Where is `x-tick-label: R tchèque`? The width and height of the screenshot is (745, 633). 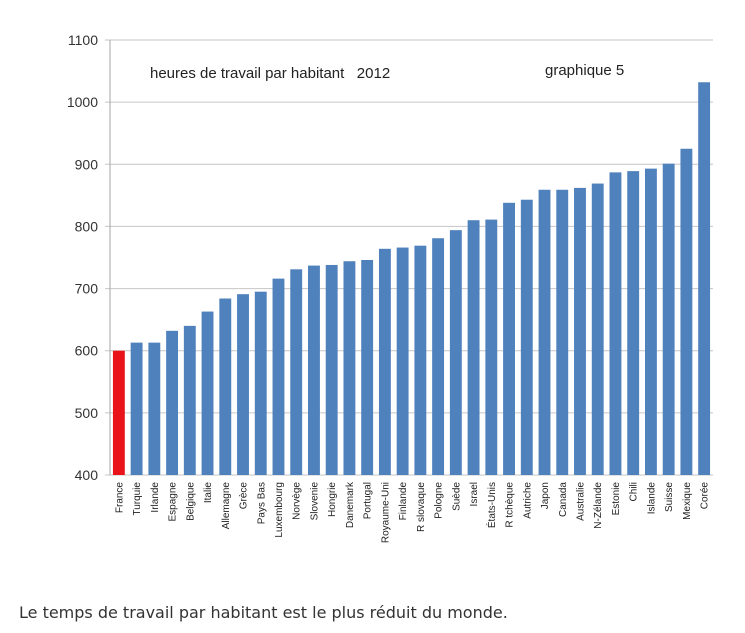 x-tick-label: R tchèque is located at coordinates (510, 505).